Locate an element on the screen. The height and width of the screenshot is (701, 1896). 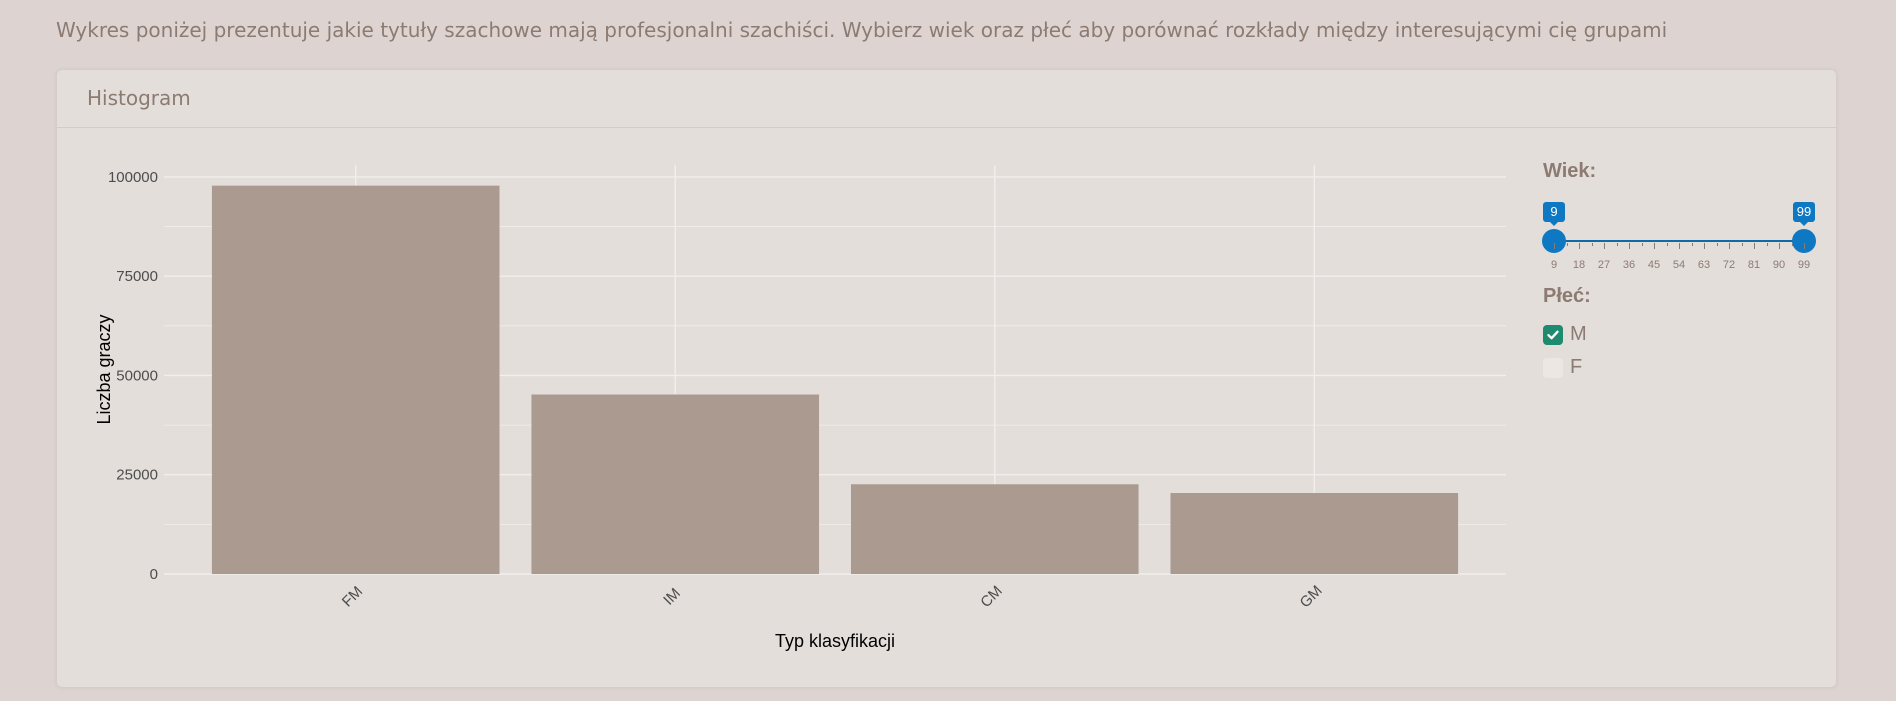
gender-option-f-label: F is located at coordinates (1576, 367).